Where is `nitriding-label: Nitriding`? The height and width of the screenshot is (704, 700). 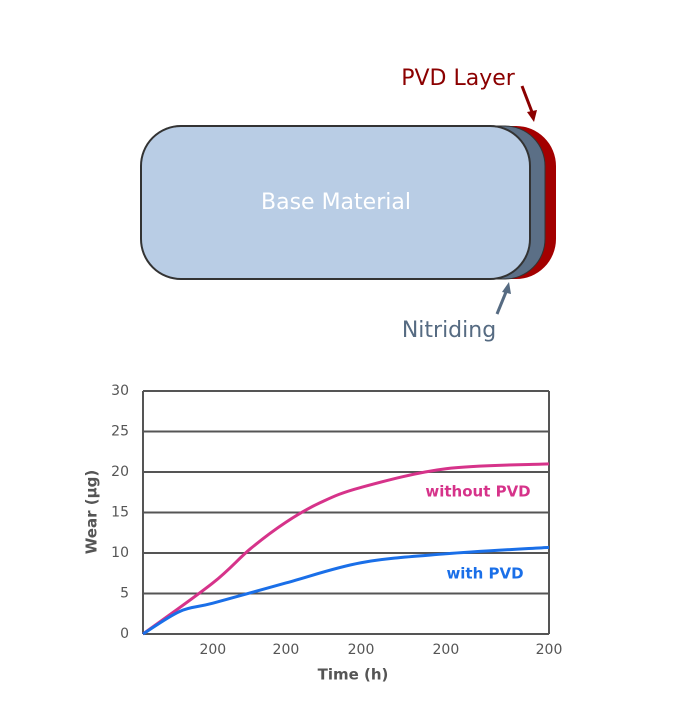 nitriding-label: Nitriding is located at coordinates (449, 330).